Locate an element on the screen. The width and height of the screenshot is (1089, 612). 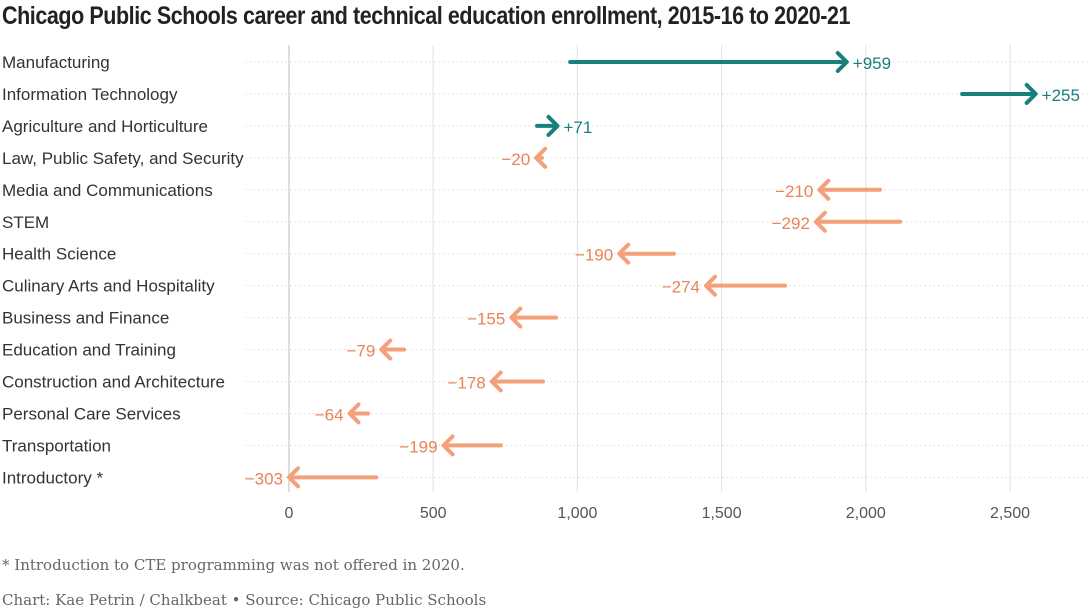
change-label: −199 is located at coordinates (418, 446).